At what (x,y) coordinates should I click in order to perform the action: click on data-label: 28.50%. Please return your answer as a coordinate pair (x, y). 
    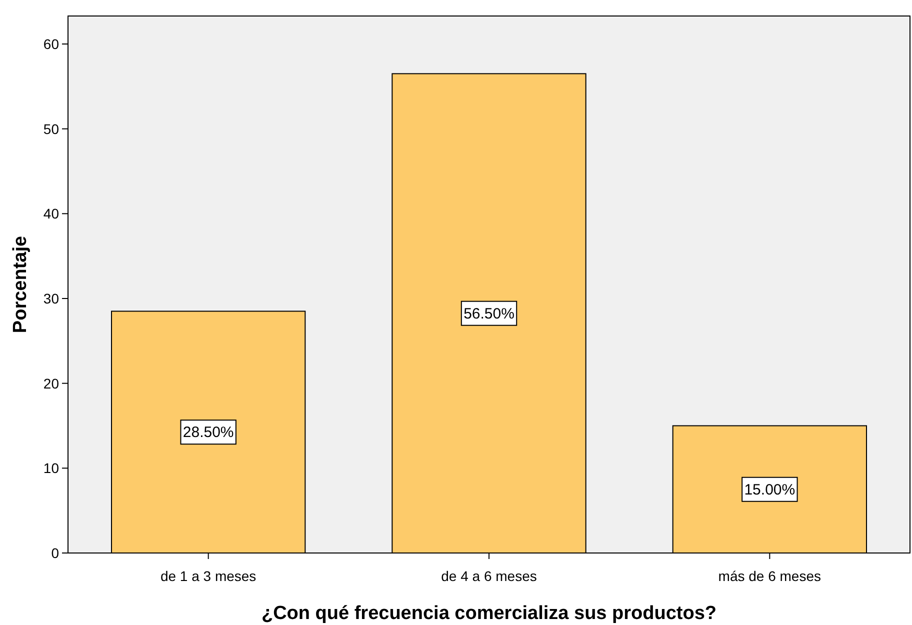
    Looking at the image, I should click on (208, 433).